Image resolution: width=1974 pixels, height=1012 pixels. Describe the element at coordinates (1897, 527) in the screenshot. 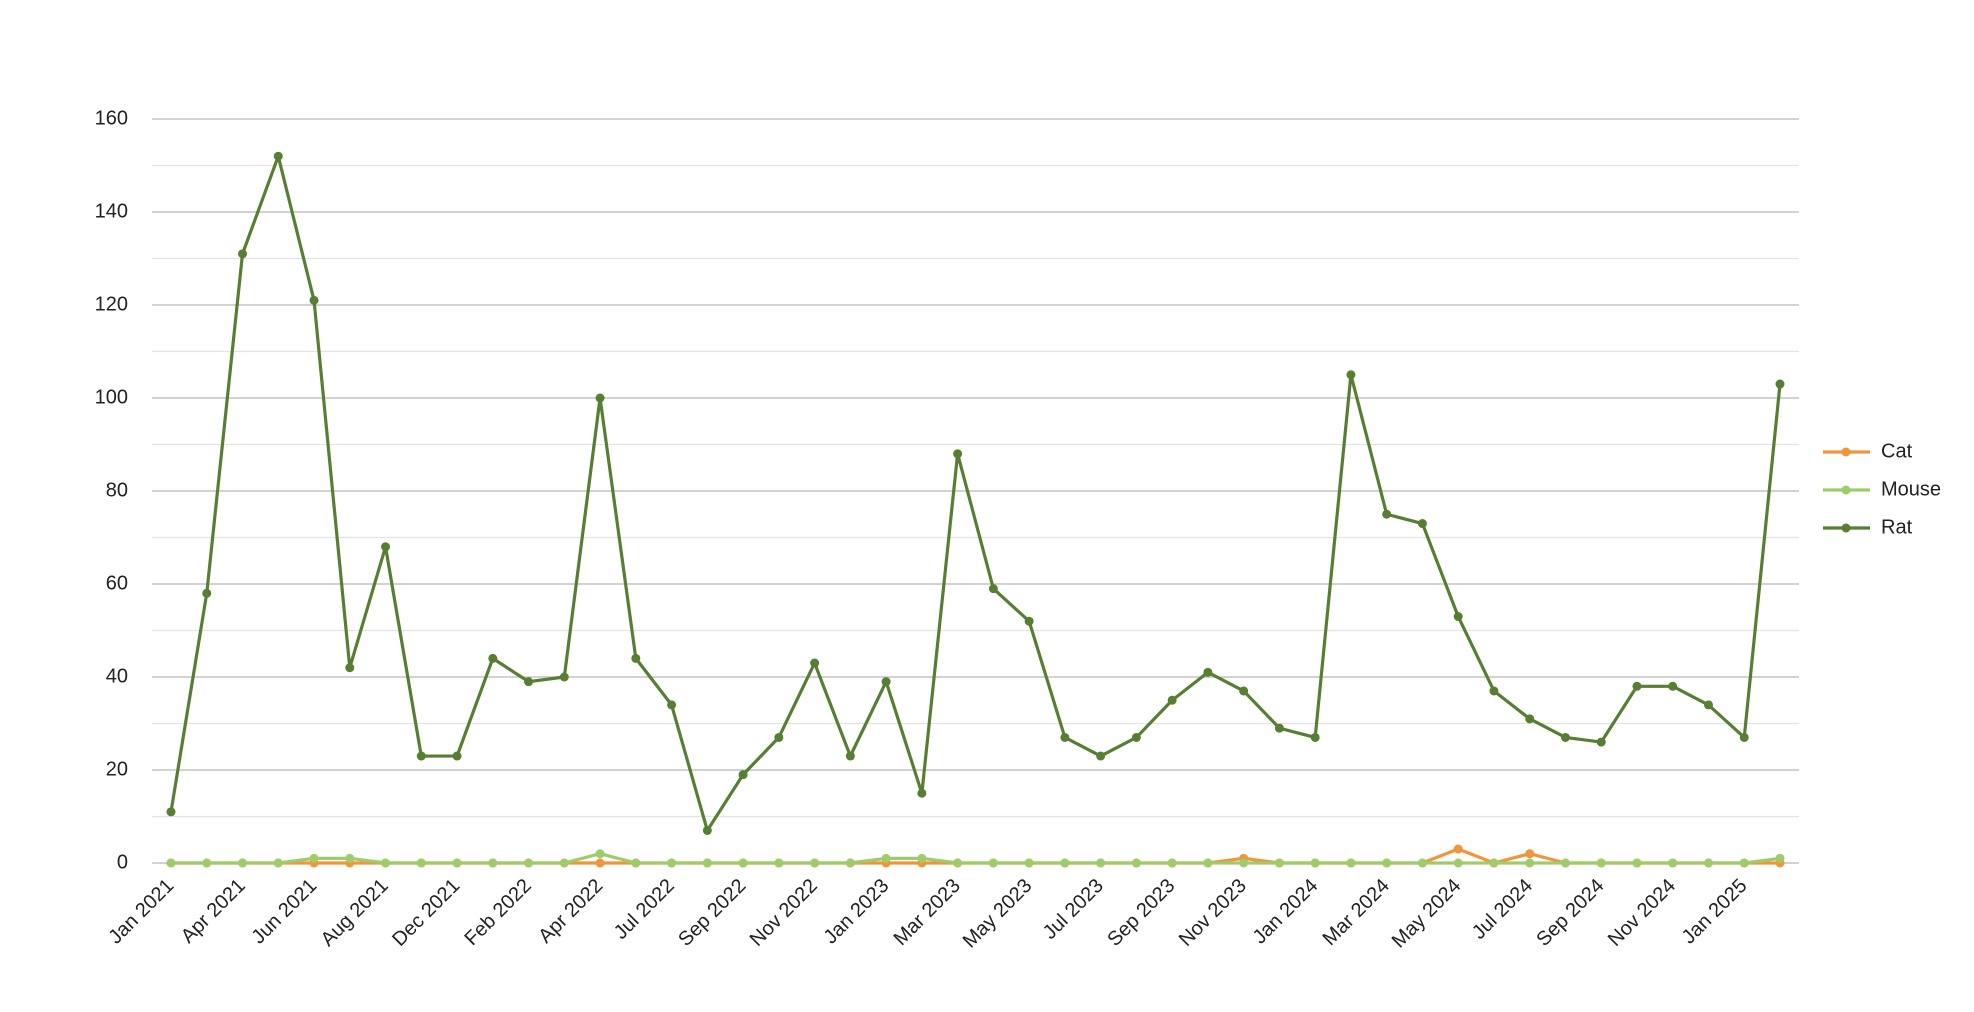

I see `legend-label: Rat` at that location.